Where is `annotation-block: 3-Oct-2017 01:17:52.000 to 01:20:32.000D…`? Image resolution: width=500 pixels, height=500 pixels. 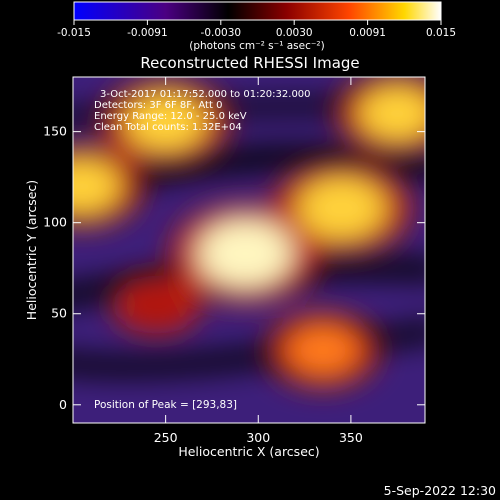
annotation-block: 3-Oct-2017 01:17:52.000 to 01:20:32.000D… is located at coordinates (202, 111).